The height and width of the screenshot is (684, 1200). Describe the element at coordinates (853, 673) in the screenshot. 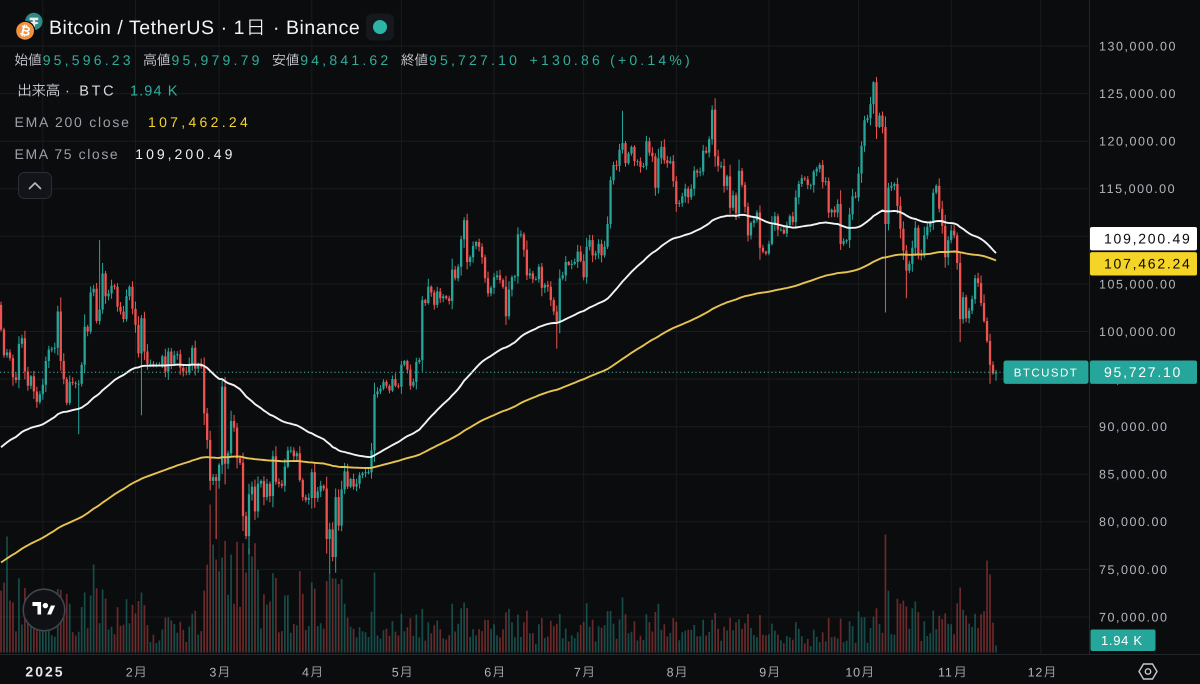

I see `svg-text: 10` at that location.